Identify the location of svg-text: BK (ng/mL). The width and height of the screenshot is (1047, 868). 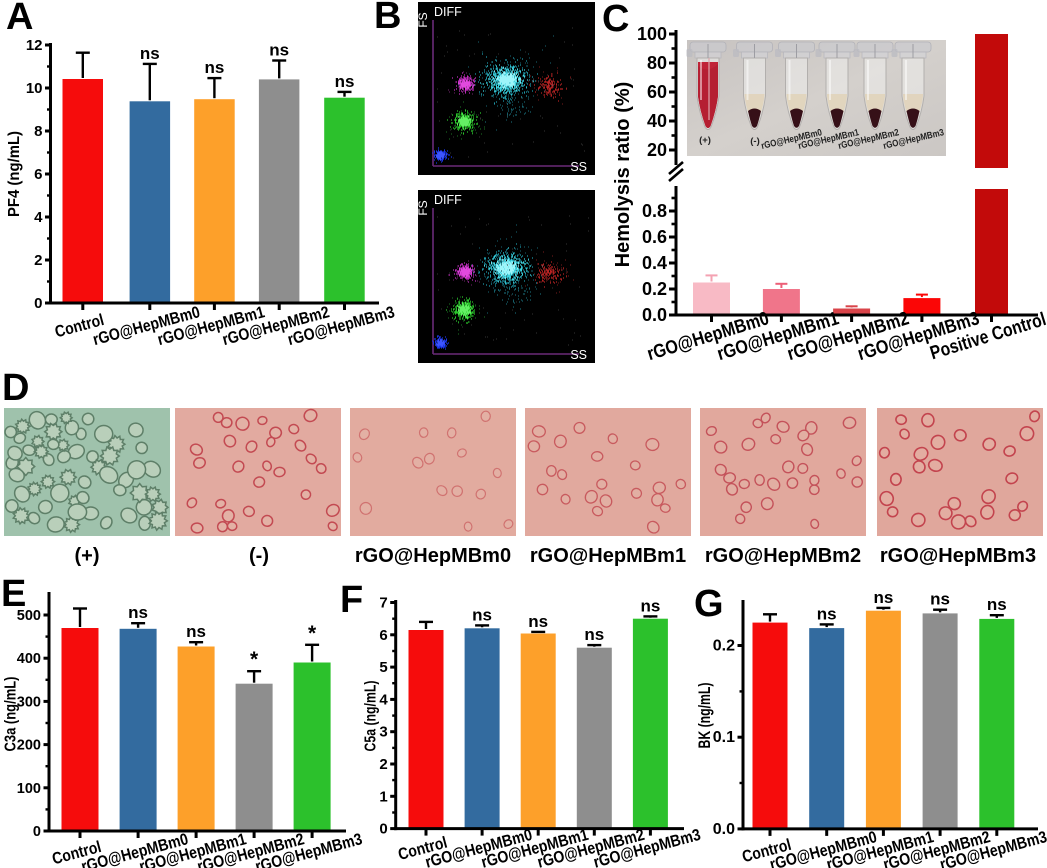
(704, 716).